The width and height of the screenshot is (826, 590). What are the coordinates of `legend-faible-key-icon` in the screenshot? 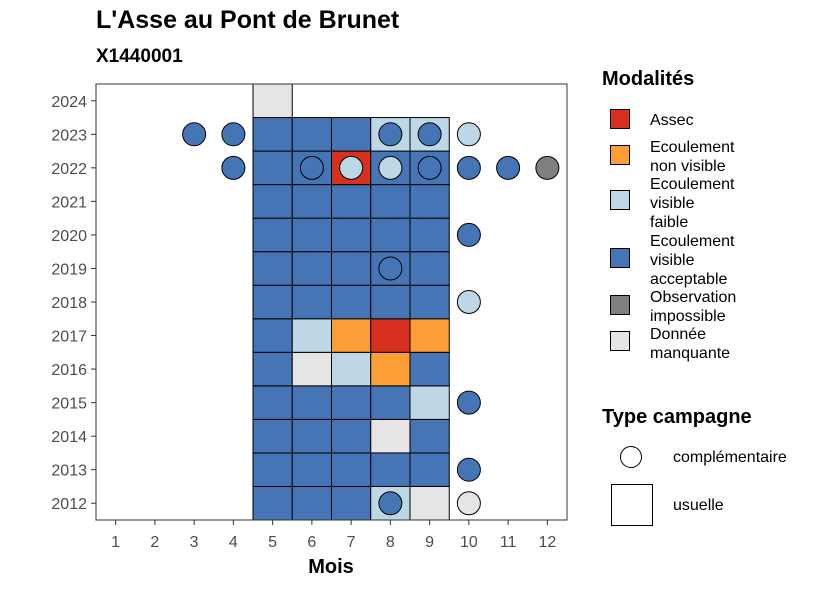 It's located at (620, 200).